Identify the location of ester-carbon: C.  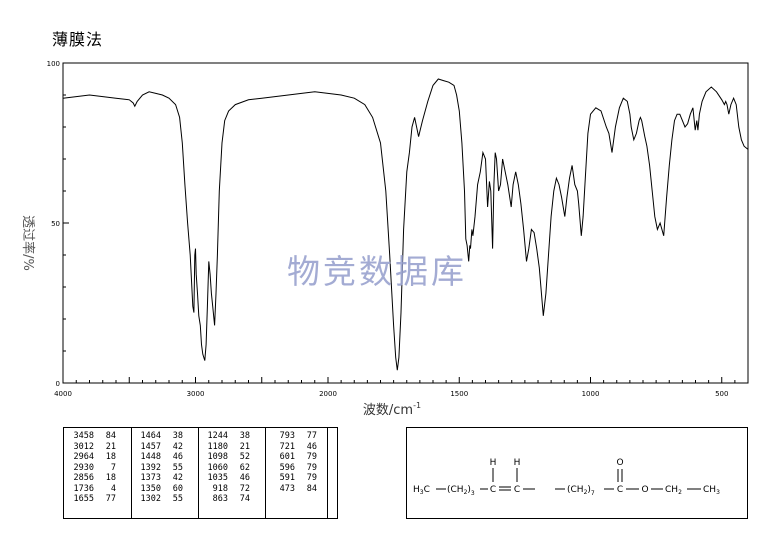
(620, 490).